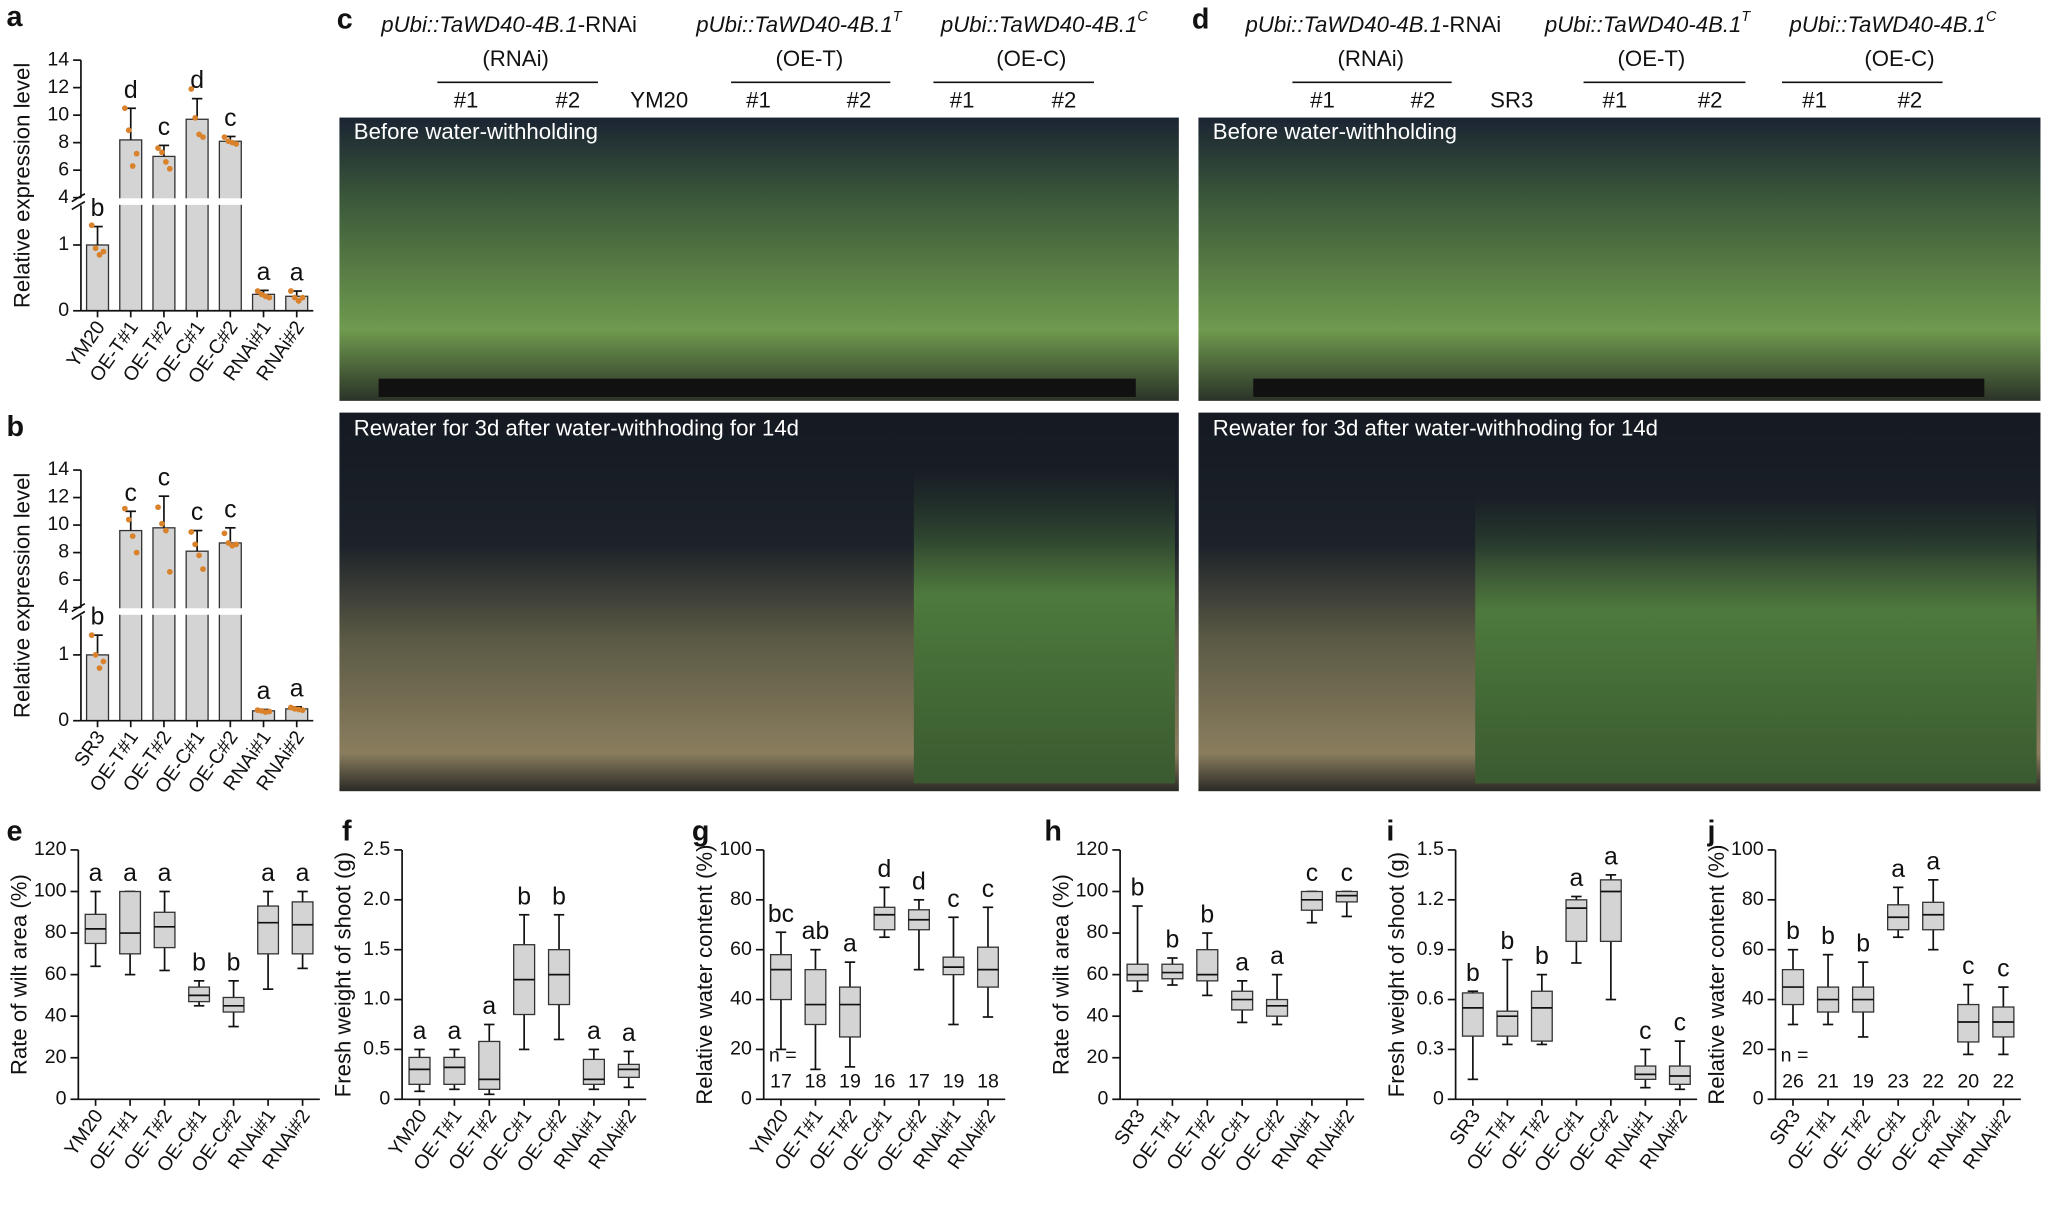  What do you see at coordinates (63, 142) in the screenshot?
I see `y-tick-label: 8` at bounding box center [63, 142].